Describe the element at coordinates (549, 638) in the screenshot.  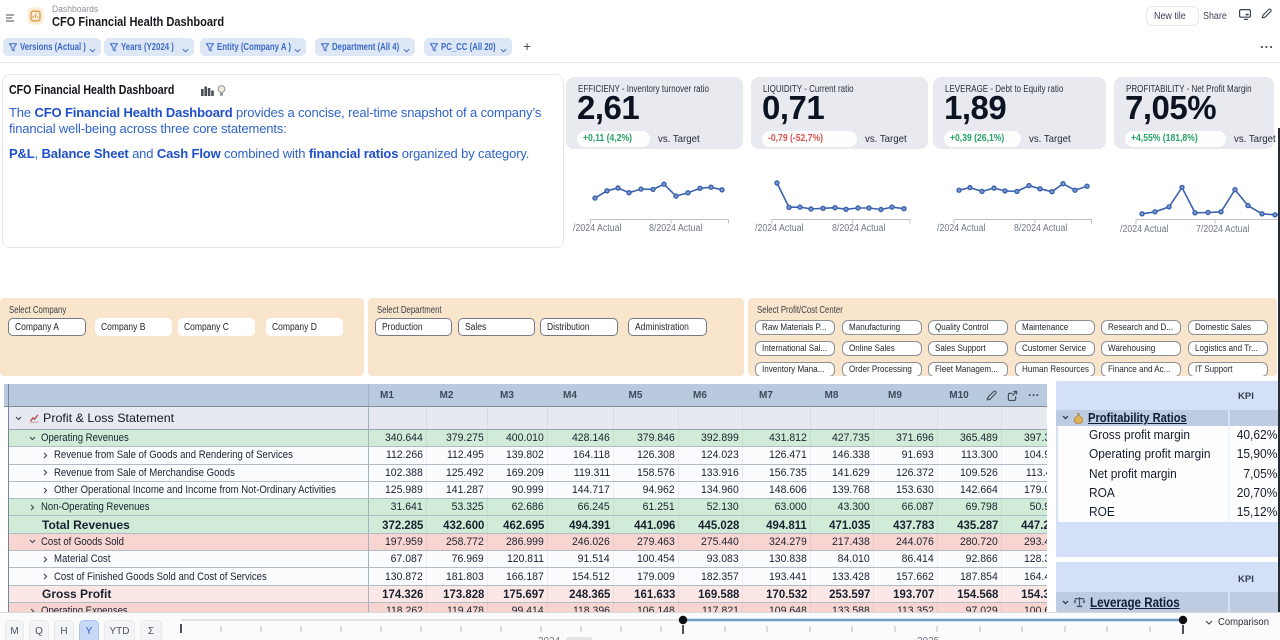
I see `svg-text: 2024` at that location.